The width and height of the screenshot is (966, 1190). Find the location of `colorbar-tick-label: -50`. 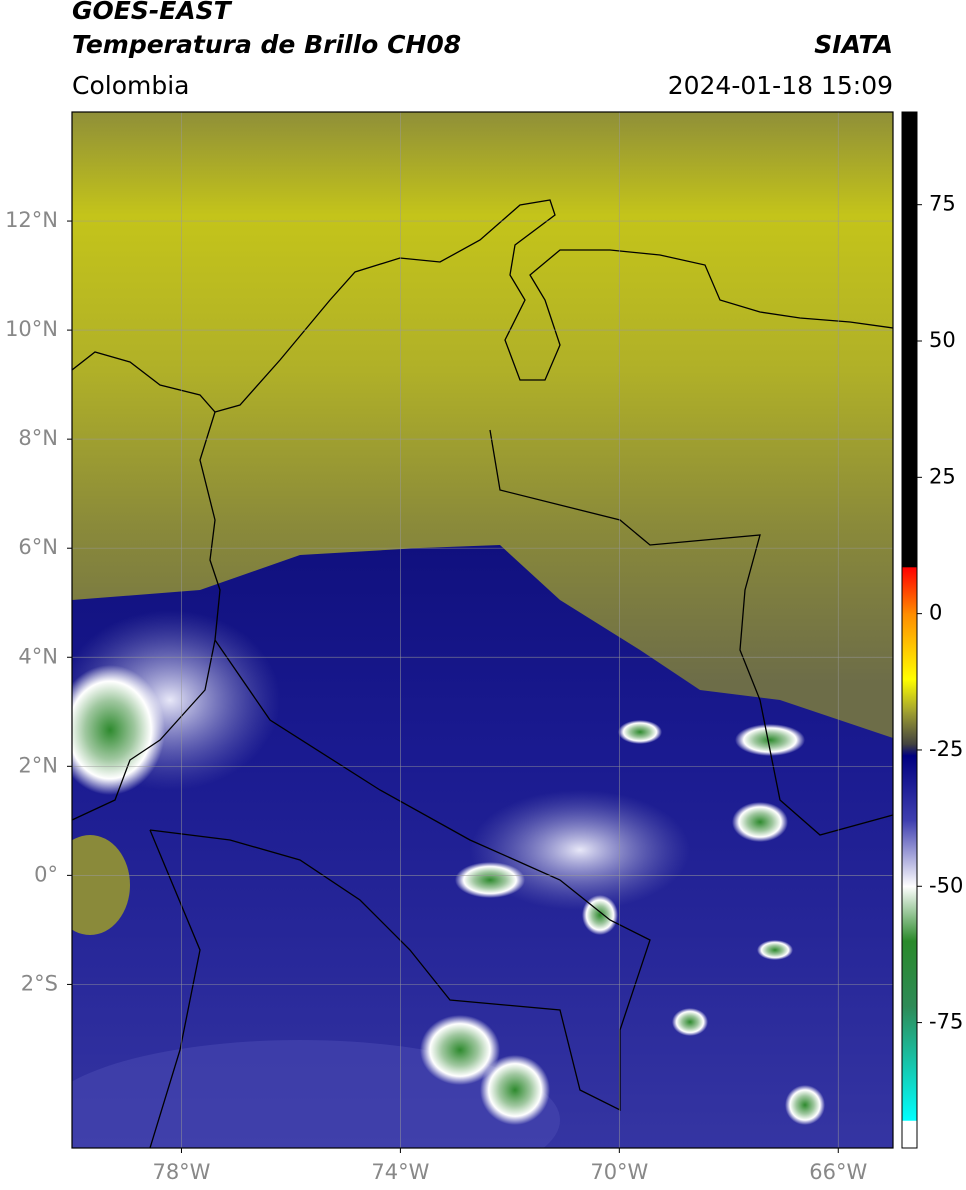

colorbar-tick-label: -50 is located at coordinates (946, 885).